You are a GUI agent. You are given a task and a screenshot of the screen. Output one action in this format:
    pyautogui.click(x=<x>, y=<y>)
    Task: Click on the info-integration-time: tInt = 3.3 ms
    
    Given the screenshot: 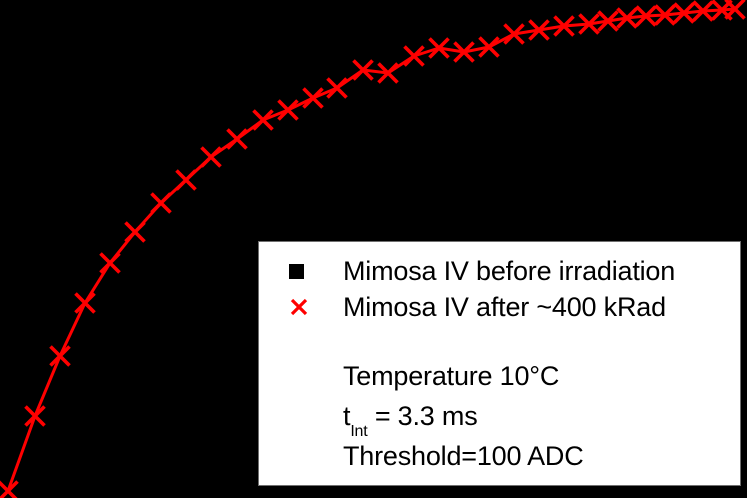 What is the action you would take?
    pyautogui.click(x=410, y=420)
    